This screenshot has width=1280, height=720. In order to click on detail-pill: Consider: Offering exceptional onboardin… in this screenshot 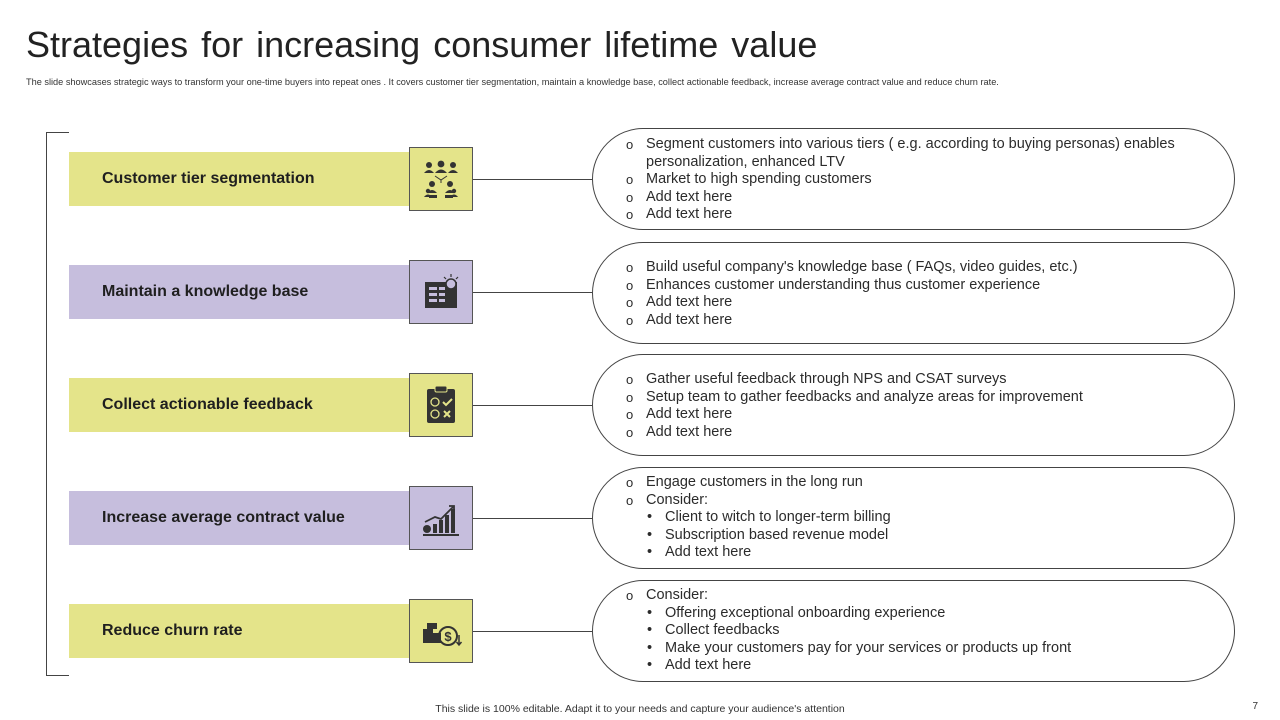, I will do `click(913, 631)`.